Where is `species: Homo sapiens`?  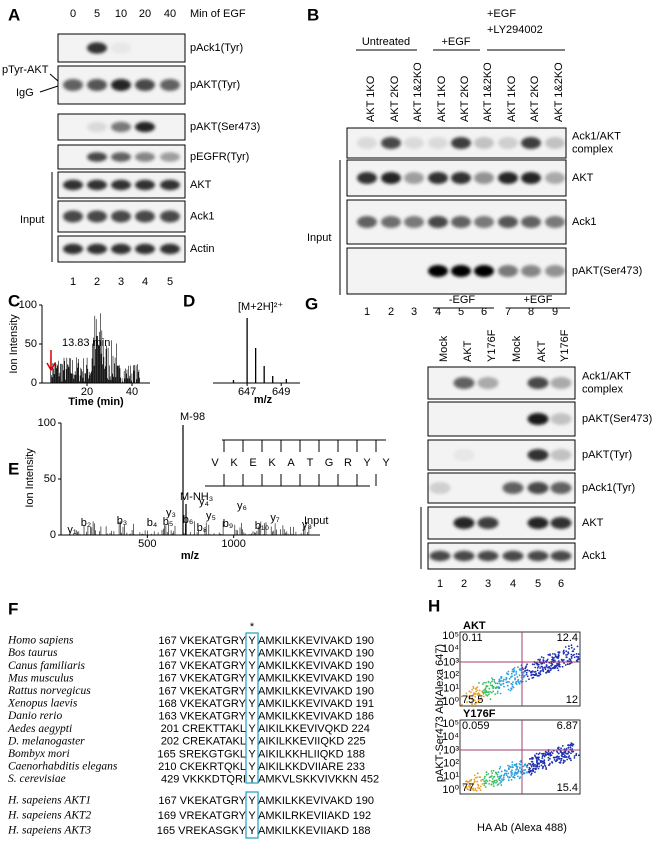 species: Homo sapiens is located at coordinates (40, 641).